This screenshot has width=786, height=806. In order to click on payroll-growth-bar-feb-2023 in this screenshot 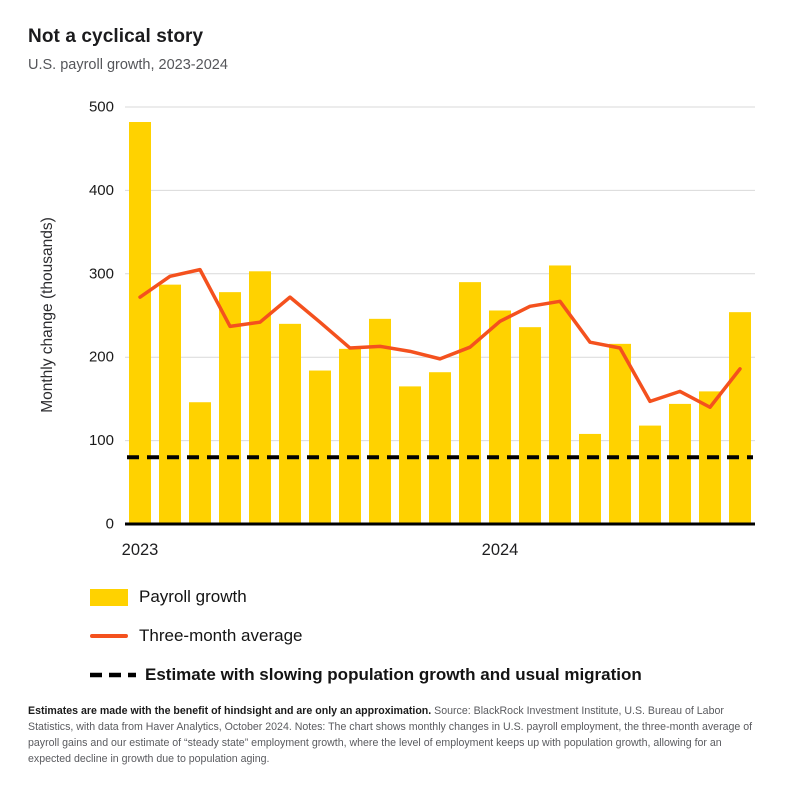, I will do `click(170, 404)`.